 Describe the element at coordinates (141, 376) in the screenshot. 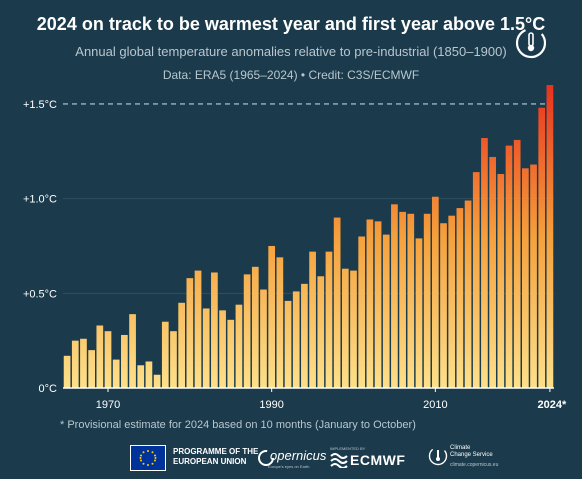

I see `bar-1974` at that location.